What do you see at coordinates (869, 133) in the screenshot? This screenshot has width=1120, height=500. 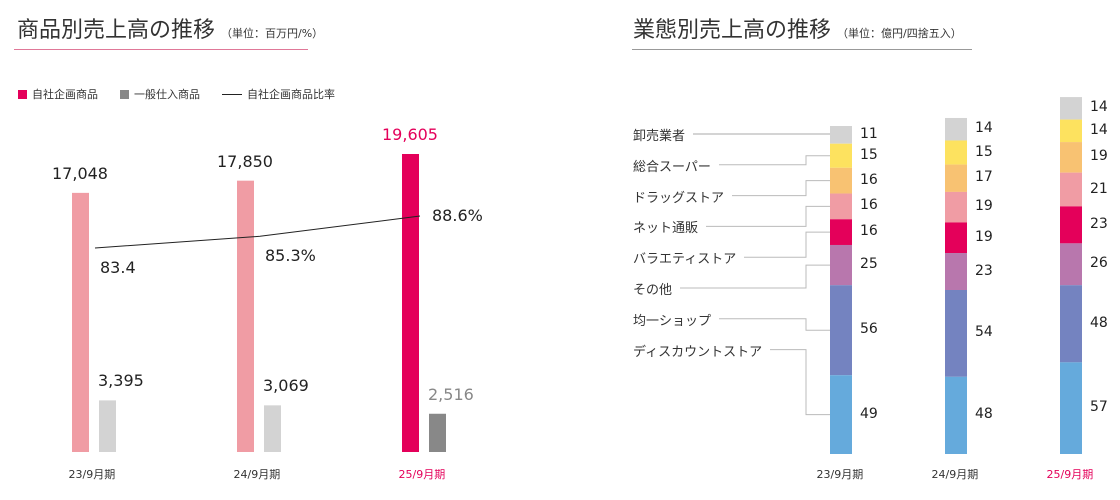 I see `segment-value-0-0: 11` at bounding box center [869, 133].